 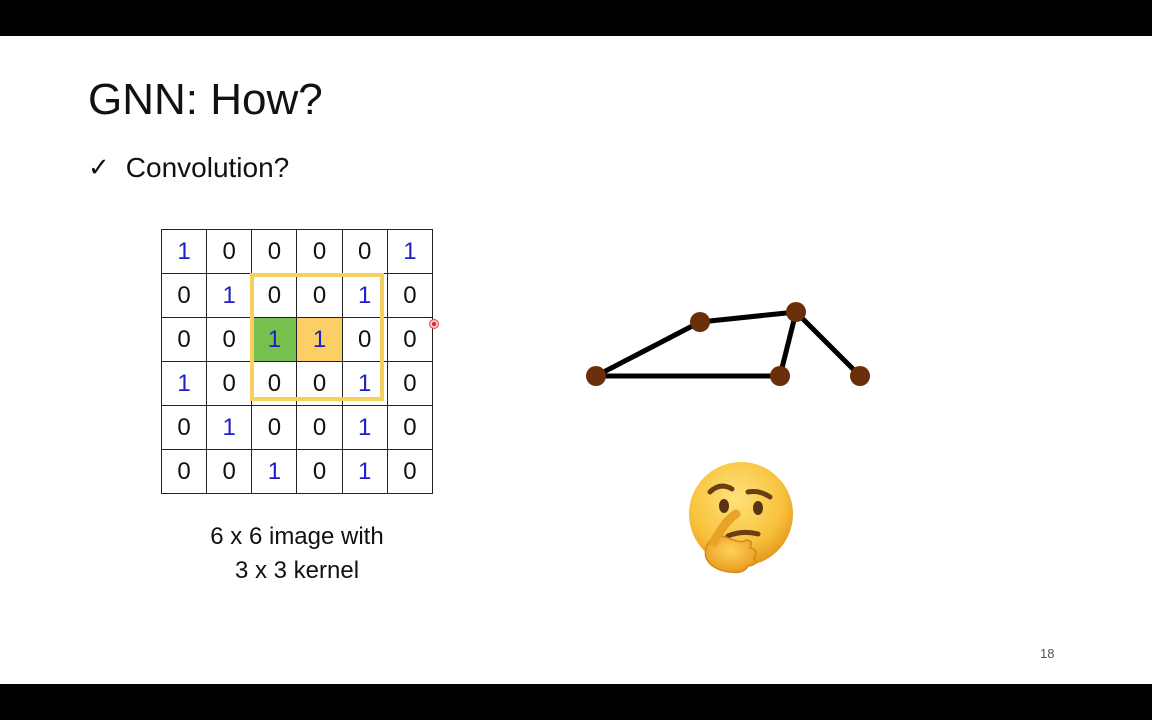 What do you see at coordinates (1047, 653) in the screenshot?
I see `page-number: 18` at bounding box center [1047, 653].